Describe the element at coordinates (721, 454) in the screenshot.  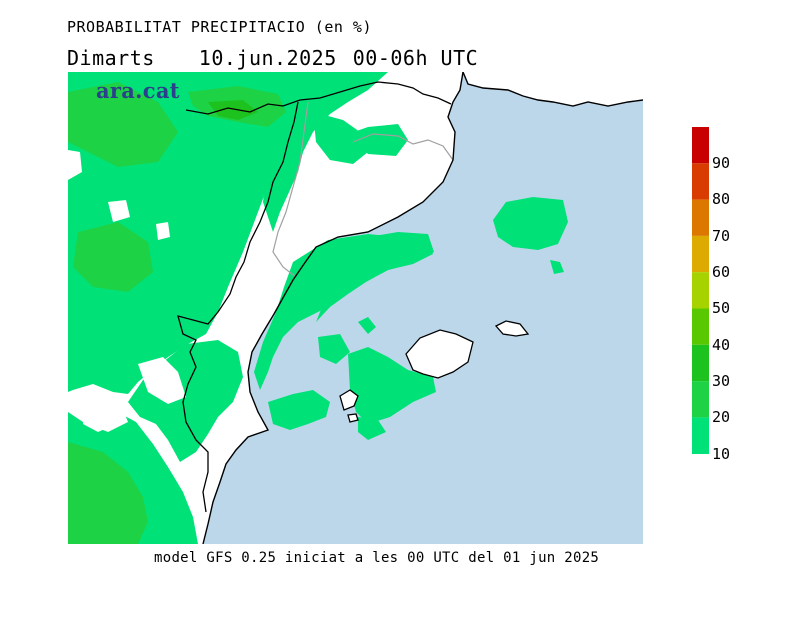
I see `colorbar-label-10: 10` at that location.